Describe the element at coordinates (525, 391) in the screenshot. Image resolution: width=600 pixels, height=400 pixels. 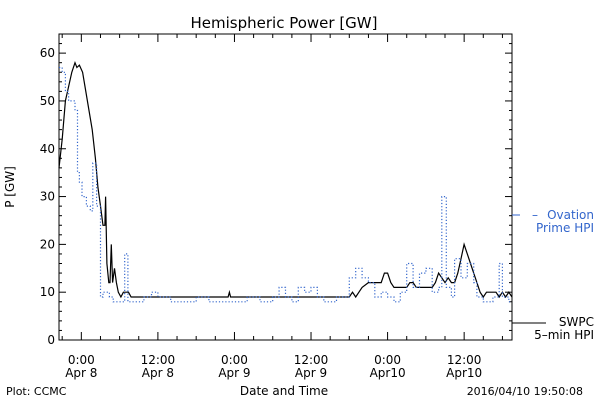
I see `footer-timestamp: 2016/04/10 19:50:08` at that location.